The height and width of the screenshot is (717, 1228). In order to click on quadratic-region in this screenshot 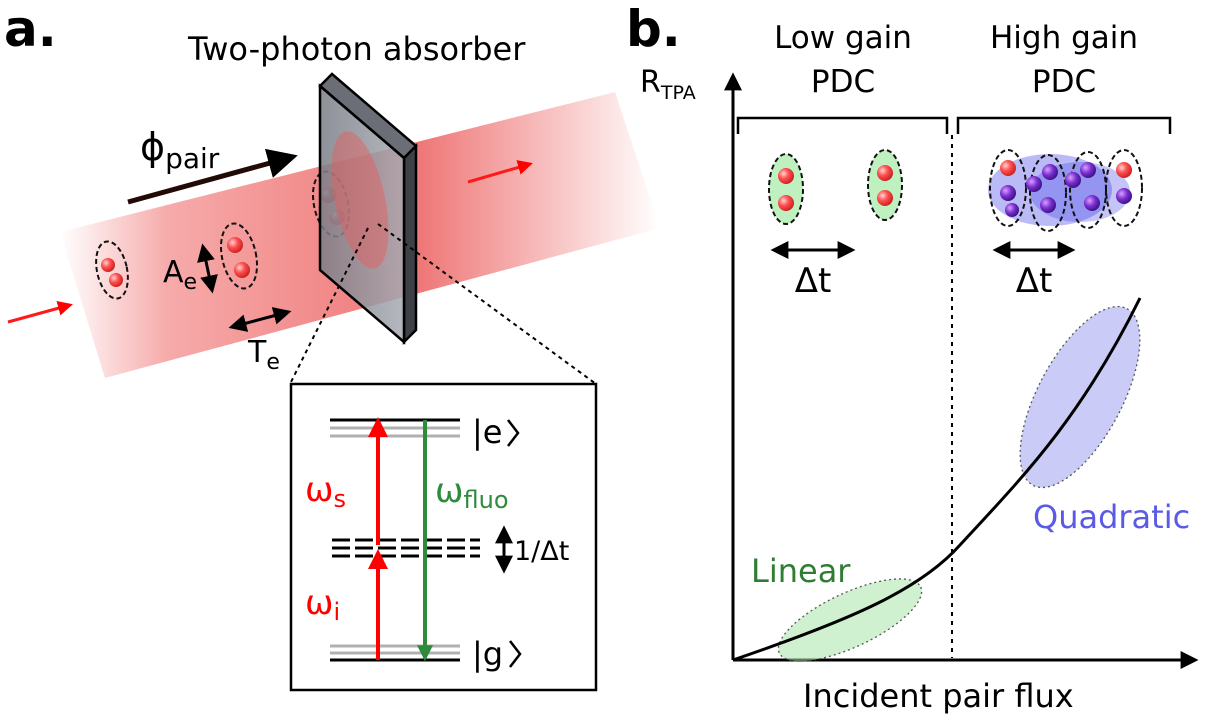, I will do `click(1080, 397)`.